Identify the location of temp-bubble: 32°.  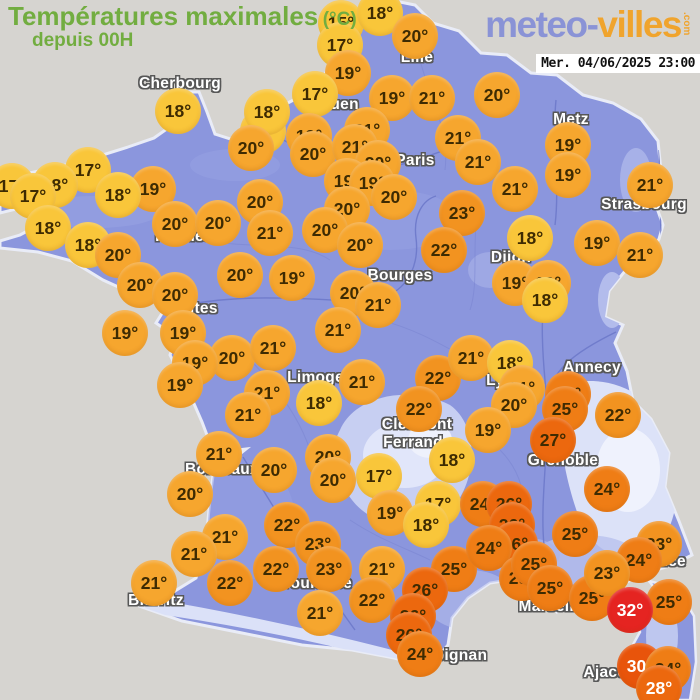
(630, 610).